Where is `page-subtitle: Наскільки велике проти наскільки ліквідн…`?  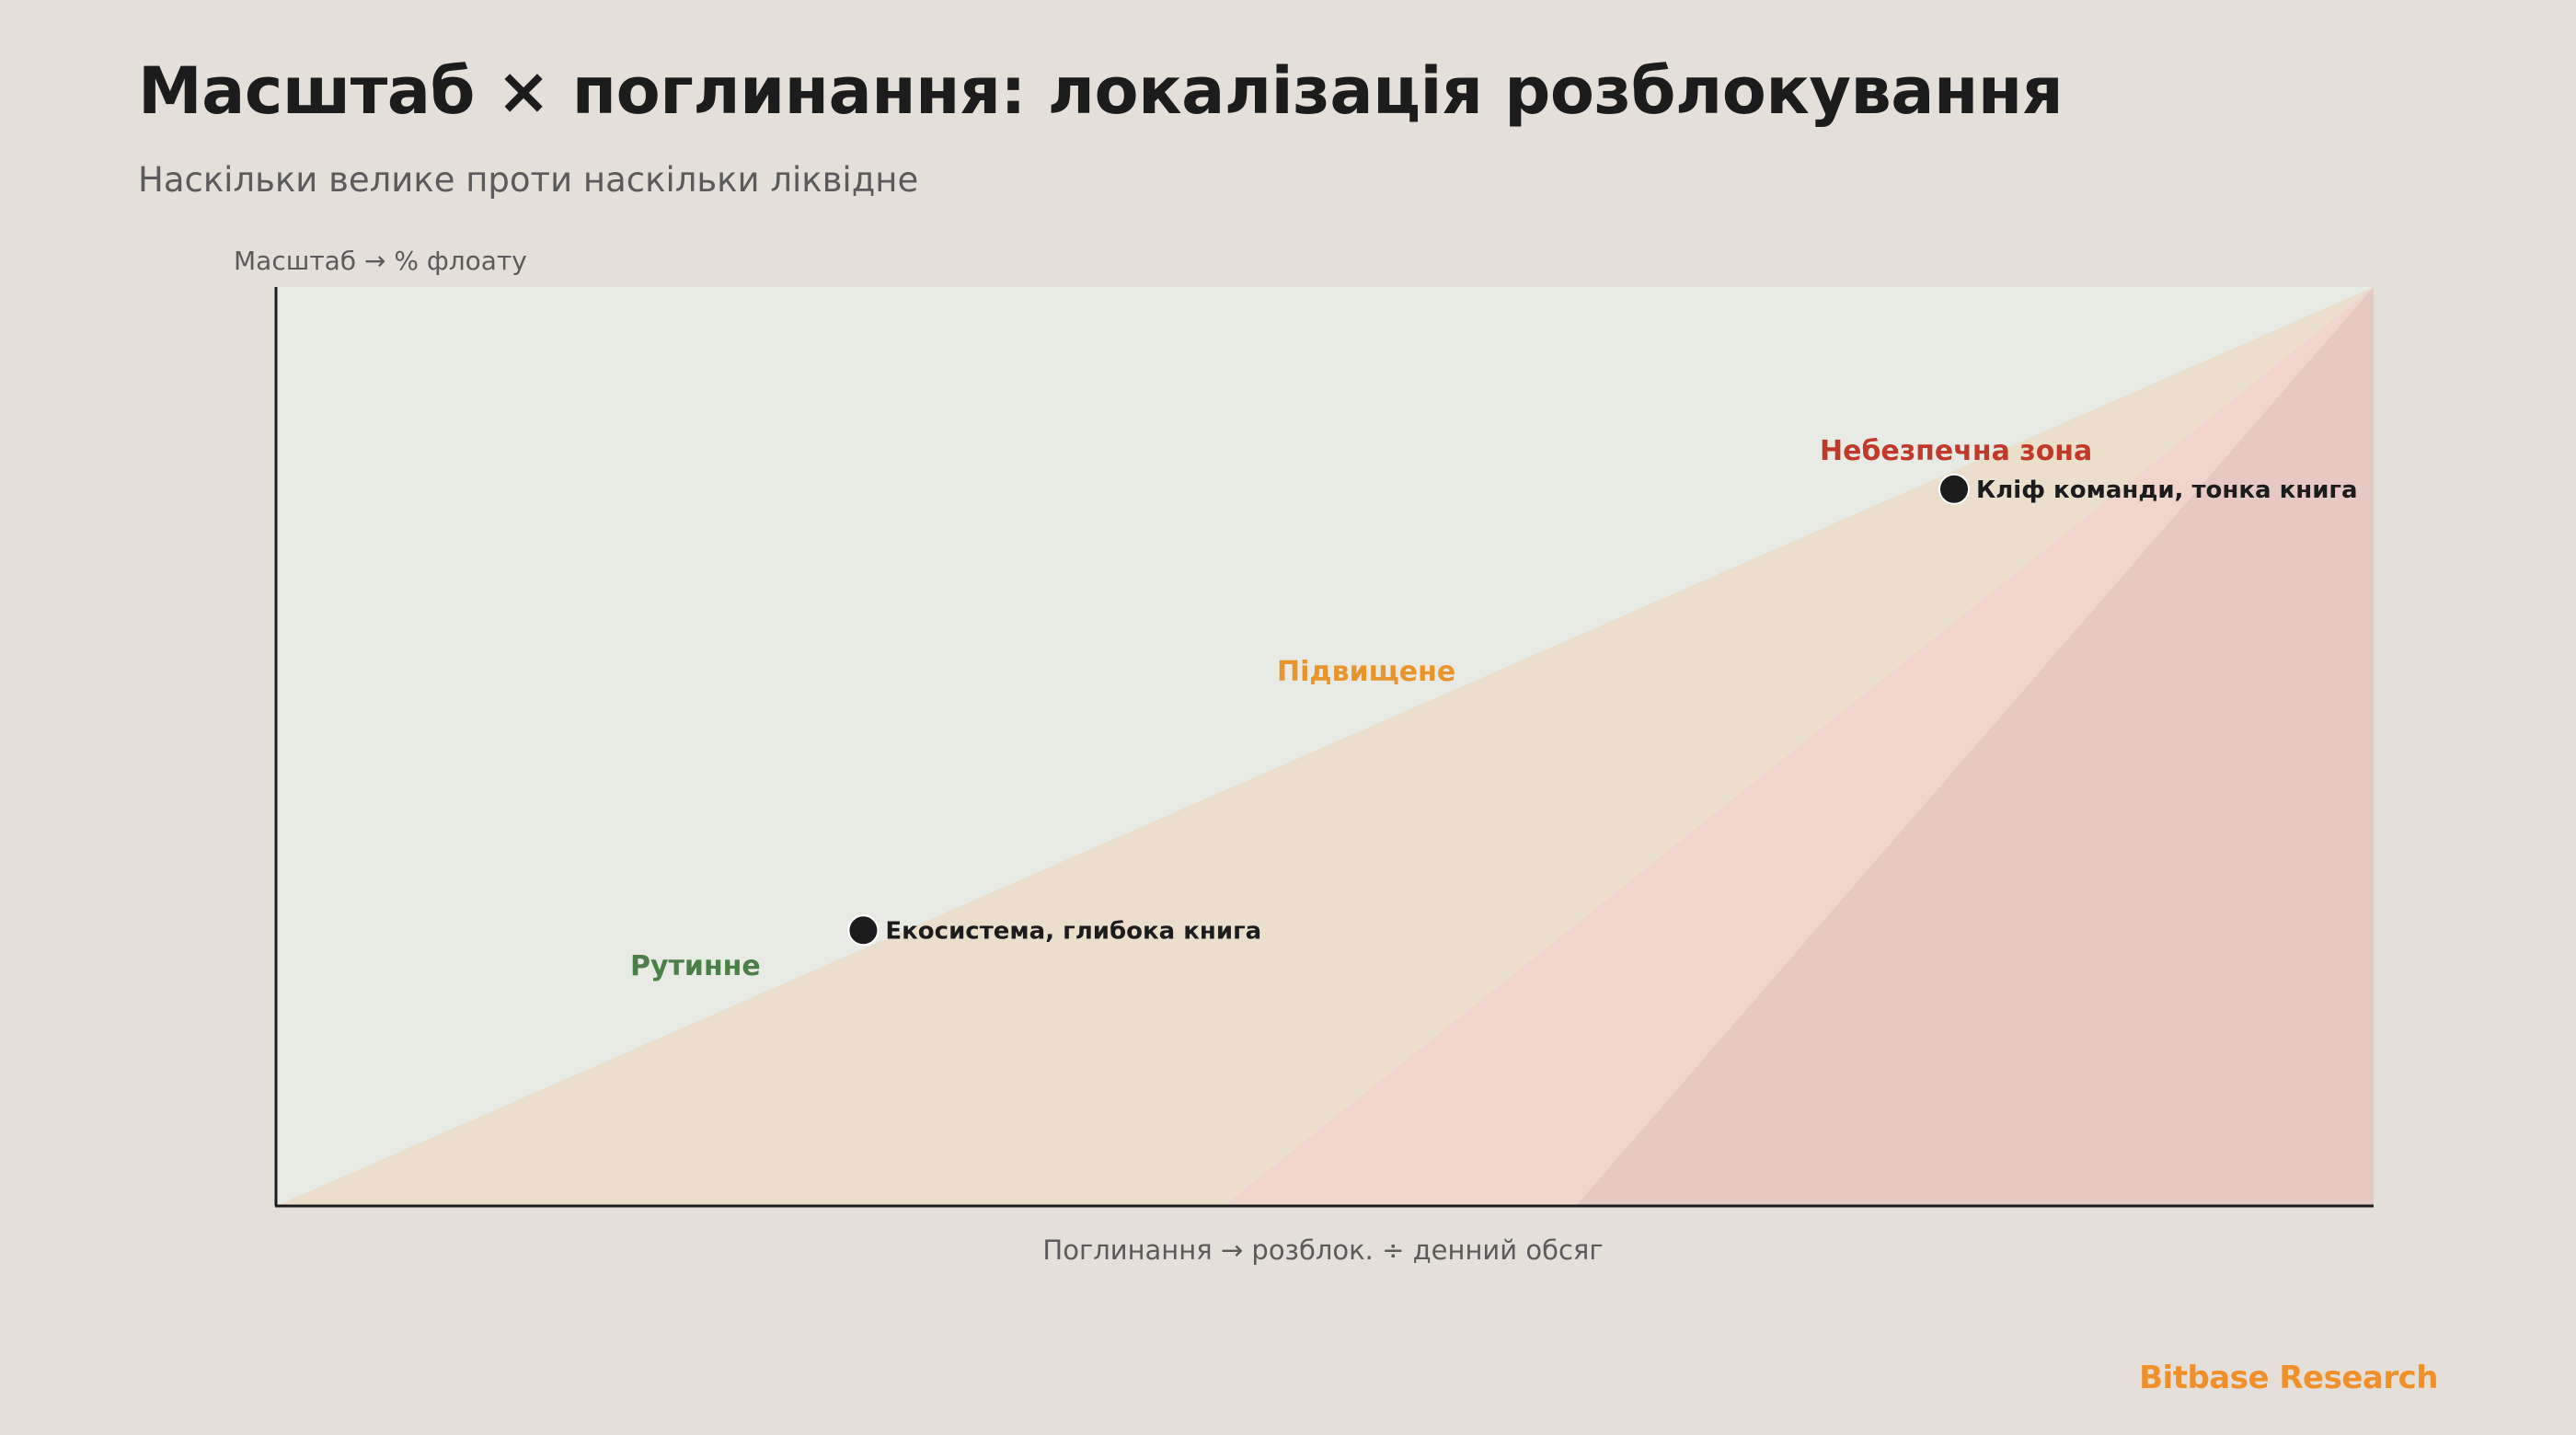 page-subtitle: Наскільки велике проти наскільки ліквідн… is located at coordinates (528, 180).